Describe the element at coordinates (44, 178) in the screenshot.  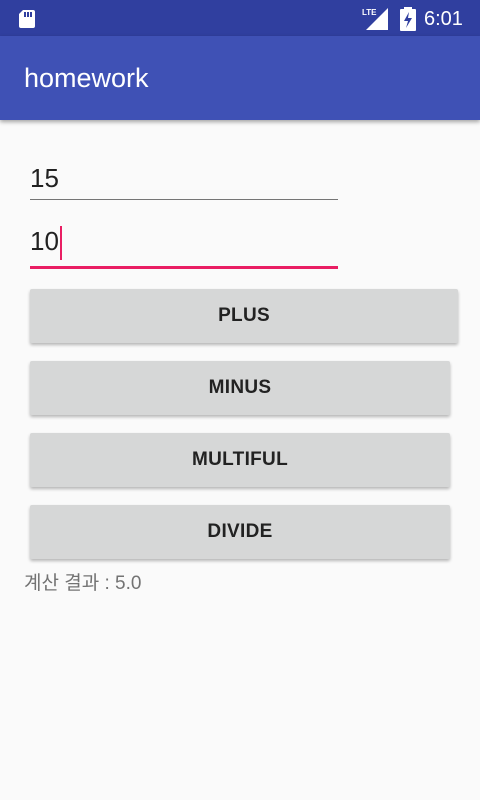
I see `first-number-value: 15` at that location.